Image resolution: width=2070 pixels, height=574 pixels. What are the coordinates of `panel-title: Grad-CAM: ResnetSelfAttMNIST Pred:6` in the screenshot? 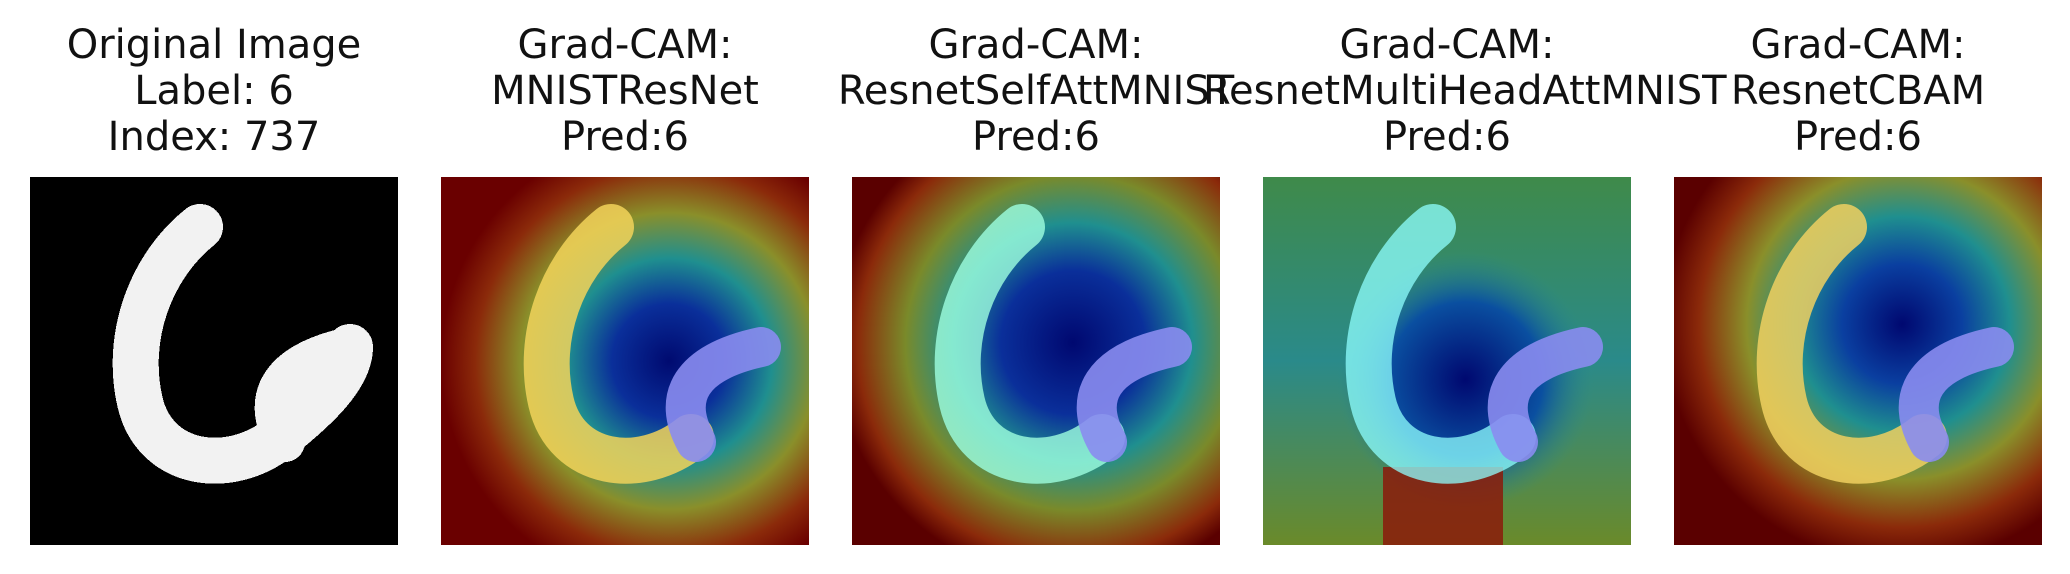 It's located at (1036, 91).